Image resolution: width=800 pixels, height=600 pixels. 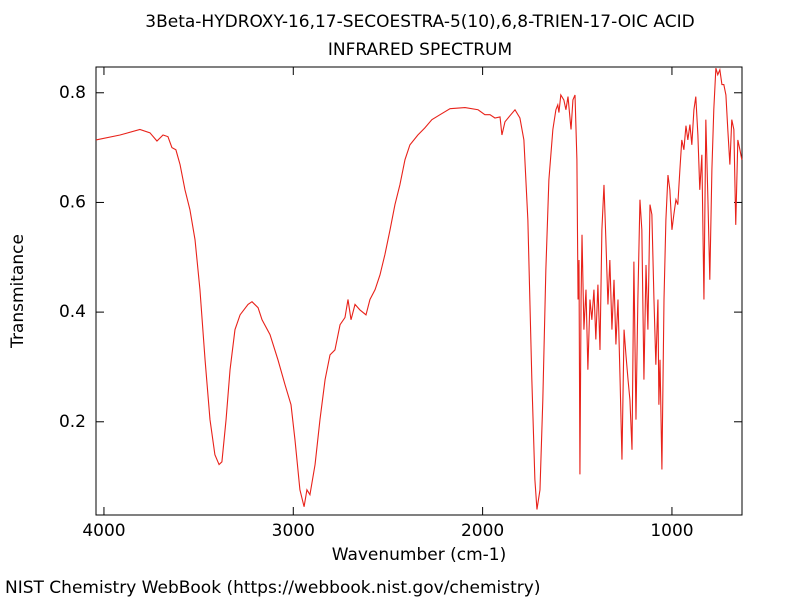 What do you see at coordinates (419, 555) in the screenshot?
I see `x-axis-label: Wavenumber (cm-1)` at bounding box center [419, 555].